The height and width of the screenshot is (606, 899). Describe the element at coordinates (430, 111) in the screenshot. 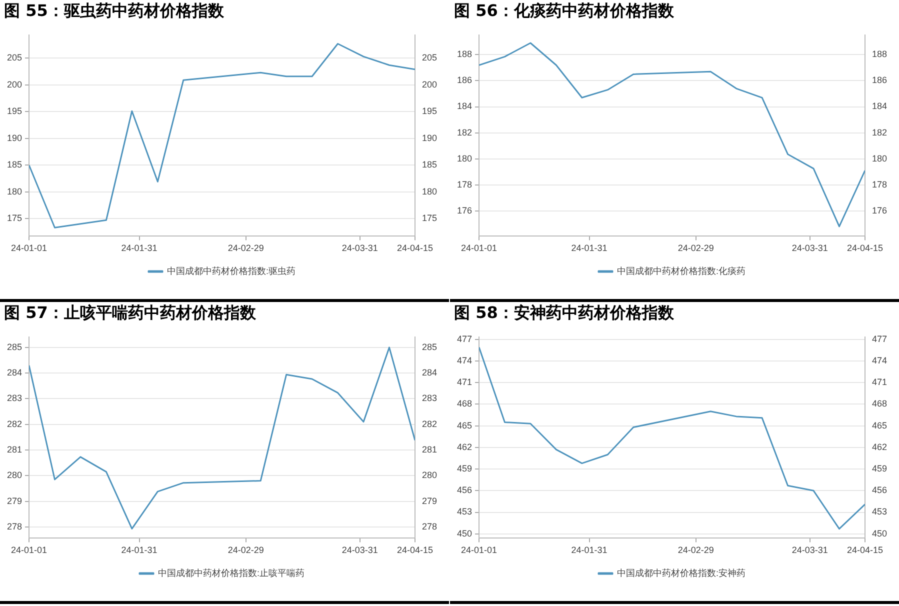

I see `y2-tick-label: 195` at that location.